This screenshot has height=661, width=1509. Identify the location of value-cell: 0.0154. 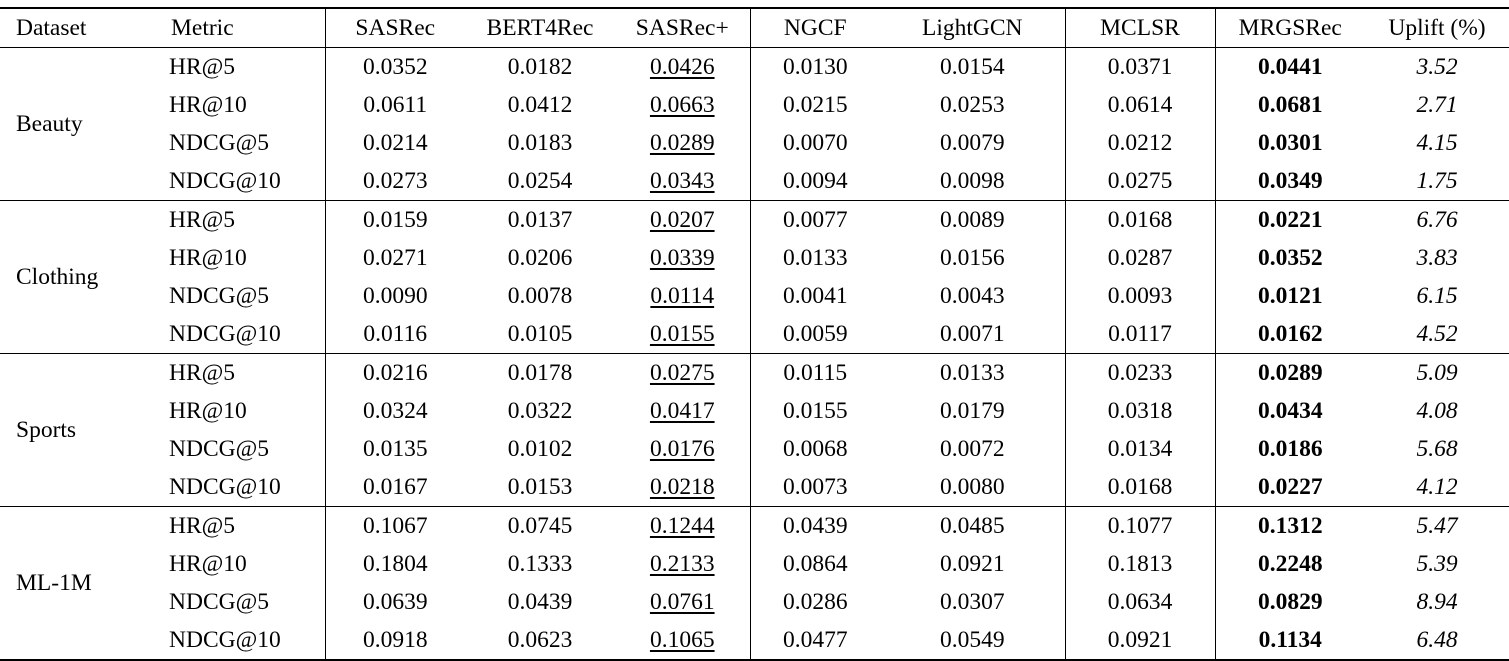
(972, 66).